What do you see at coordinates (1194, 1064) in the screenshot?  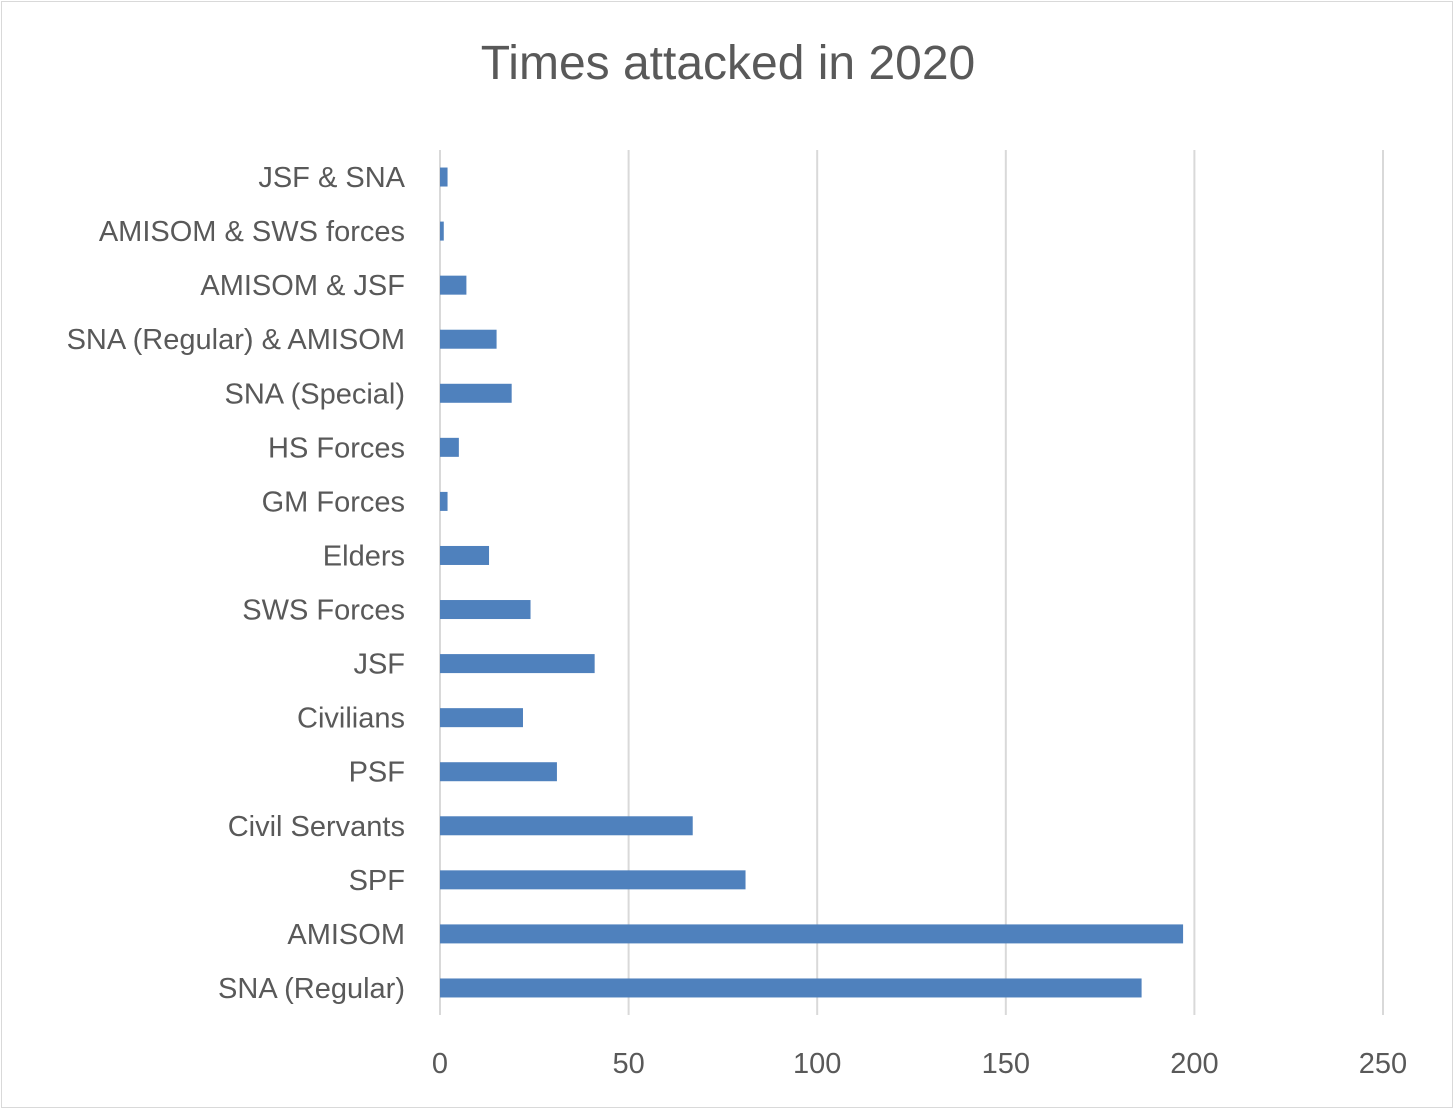 I see `x-tick-label-200: 200` at bounding box center [1194, 1064].